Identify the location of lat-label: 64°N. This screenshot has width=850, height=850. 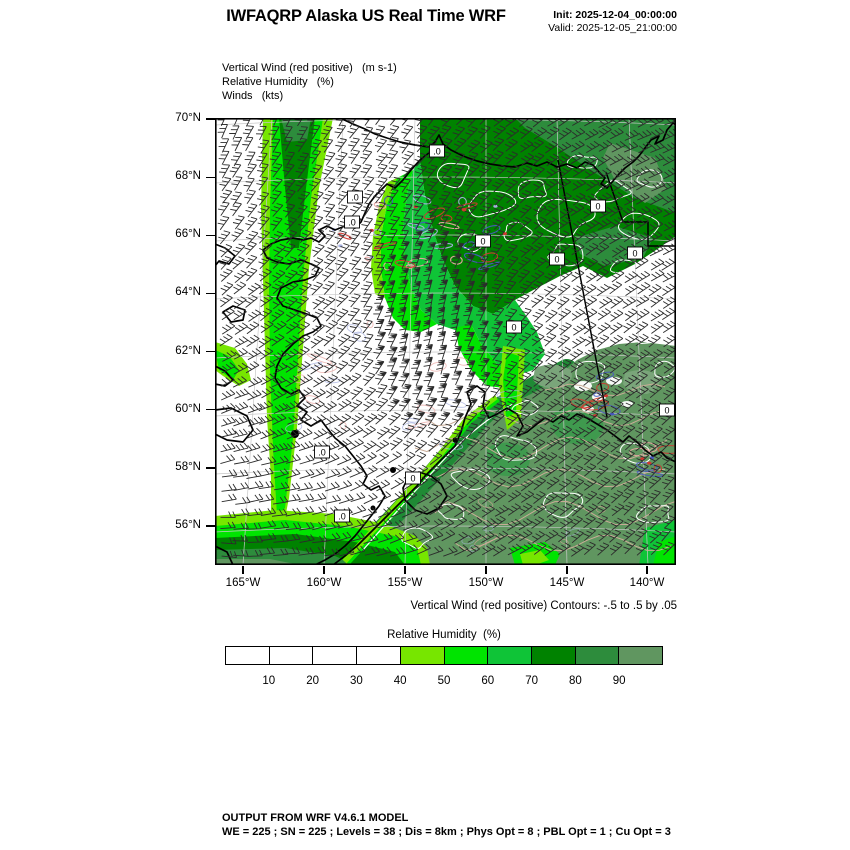
(188, 292).